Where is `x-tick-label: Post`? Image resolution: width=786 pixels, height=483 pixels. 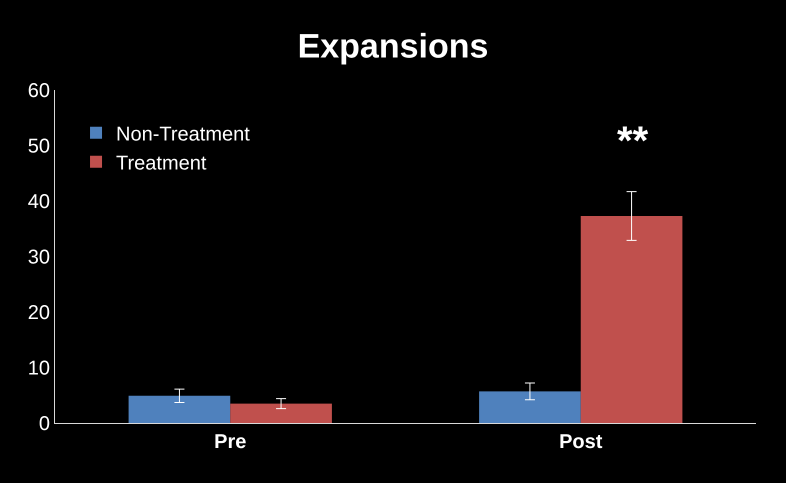
x-tick-label: Post is located at coordinates (581, 442).